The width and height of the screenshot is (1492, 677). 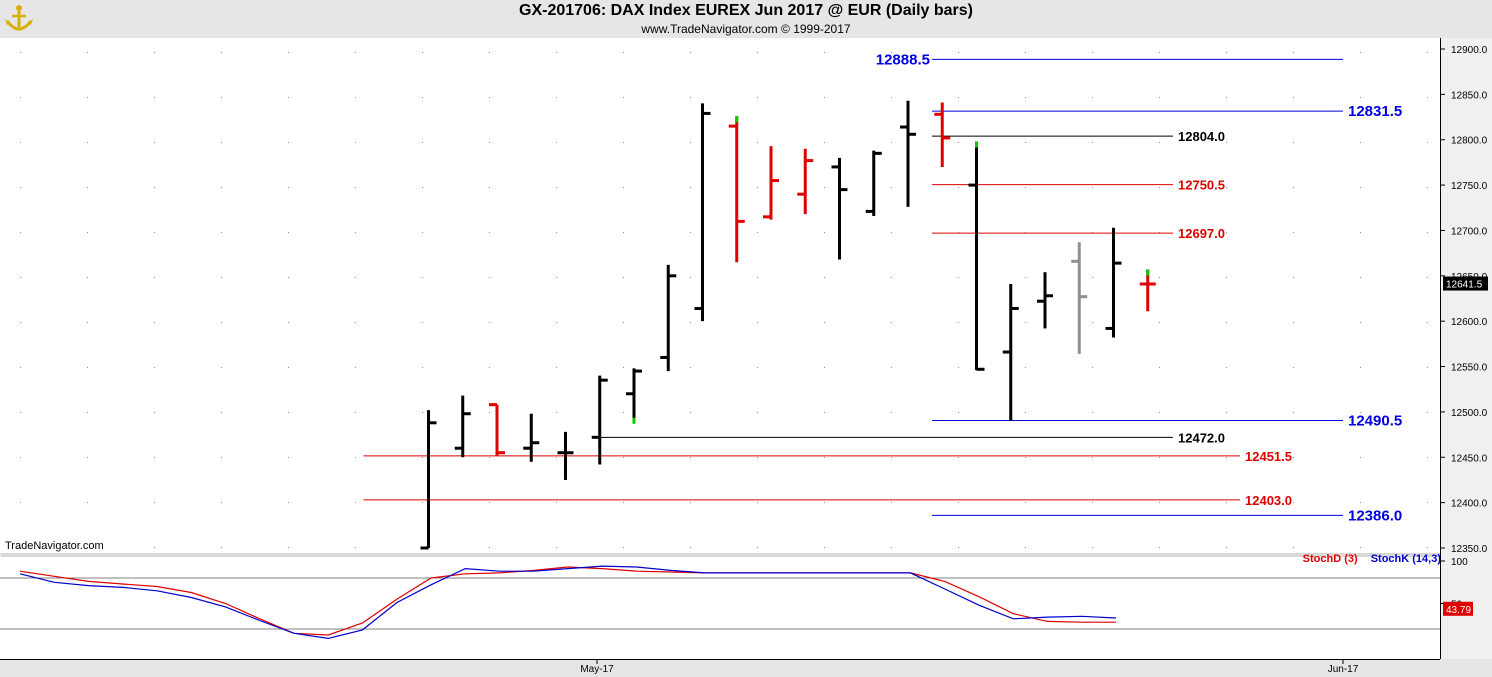 What do you see at coordinates (1469, 504) in the screenshot?
I see `price-tick-label: 12400.0` at bounding box center [1469, 504].